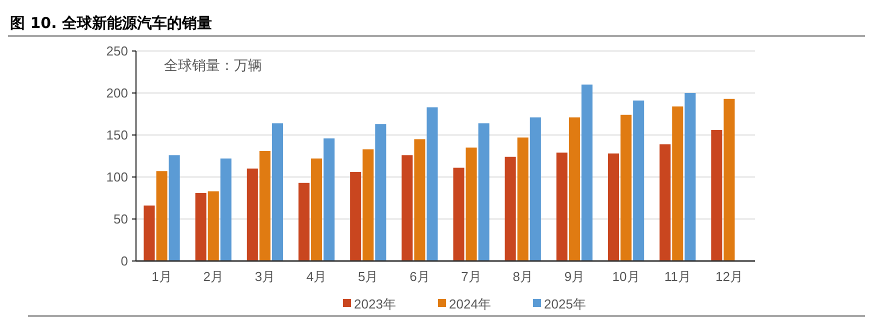 This screenshot has height=332, width=873. Describe the element at coordinates (265, 276) in the screenshot. I see `x-tick-label: 3月` at that location.